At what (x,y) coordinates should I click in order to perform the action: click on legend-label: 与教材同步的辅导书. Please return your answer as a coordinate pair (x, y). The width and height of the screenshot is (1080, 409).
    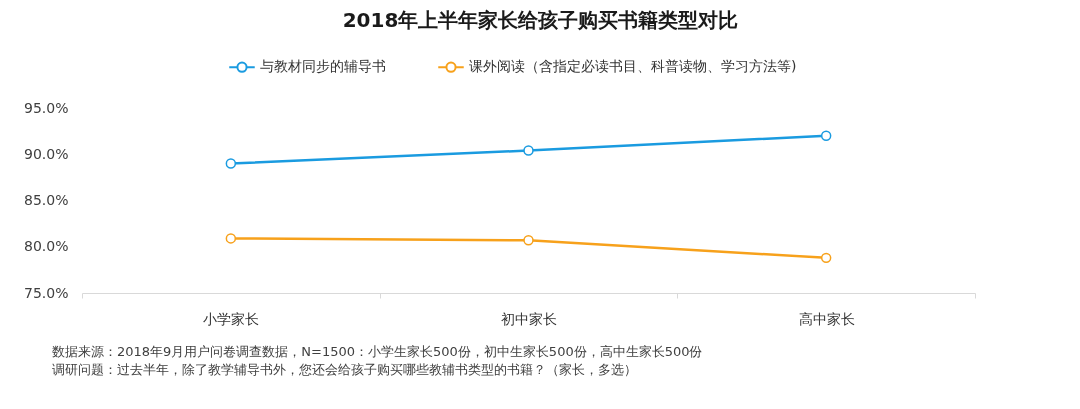
    Looking at the image, I should click on (323, 66).